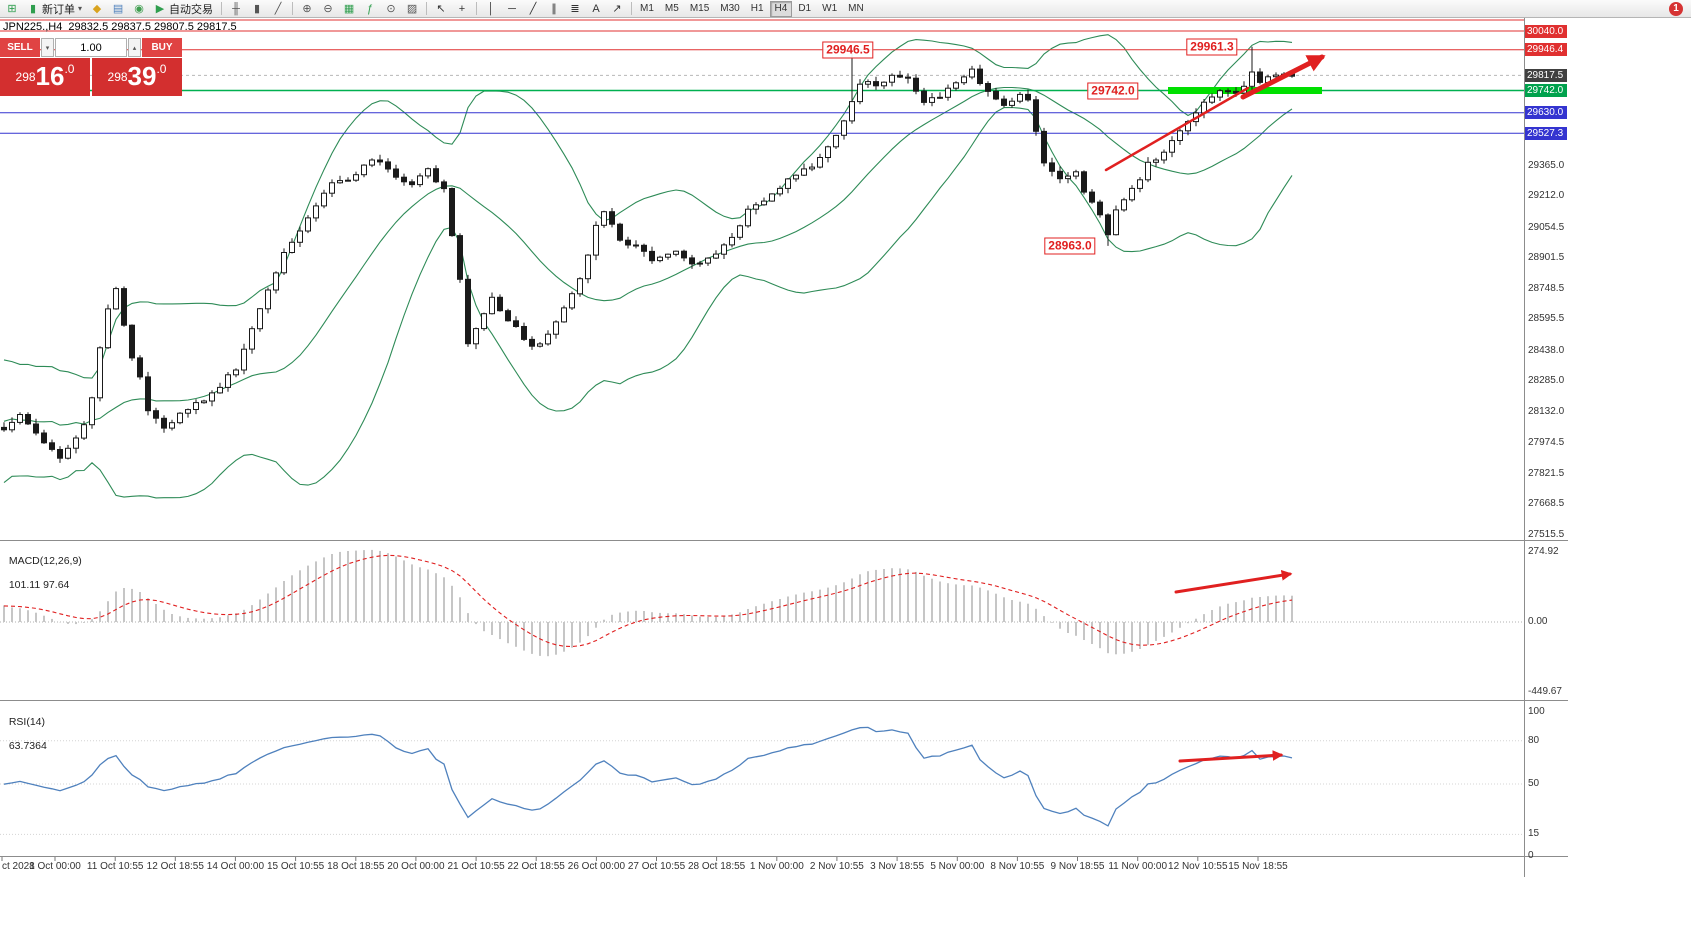  Describe the element at coordinates (278, 9) in the screenshot. I see `line-chart-icon: ╱` at that location.